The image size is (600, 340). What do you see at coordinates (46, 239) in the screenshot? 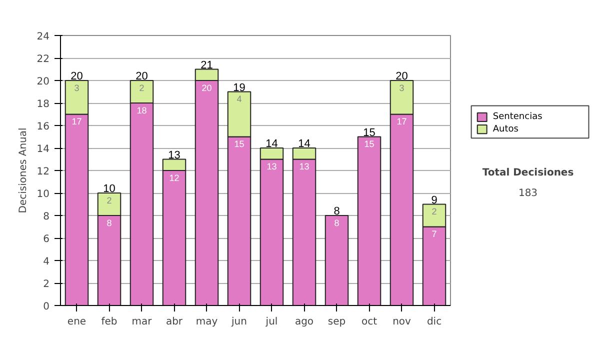
I see `y-tick-label: 6` at bounding box center [46, 239].